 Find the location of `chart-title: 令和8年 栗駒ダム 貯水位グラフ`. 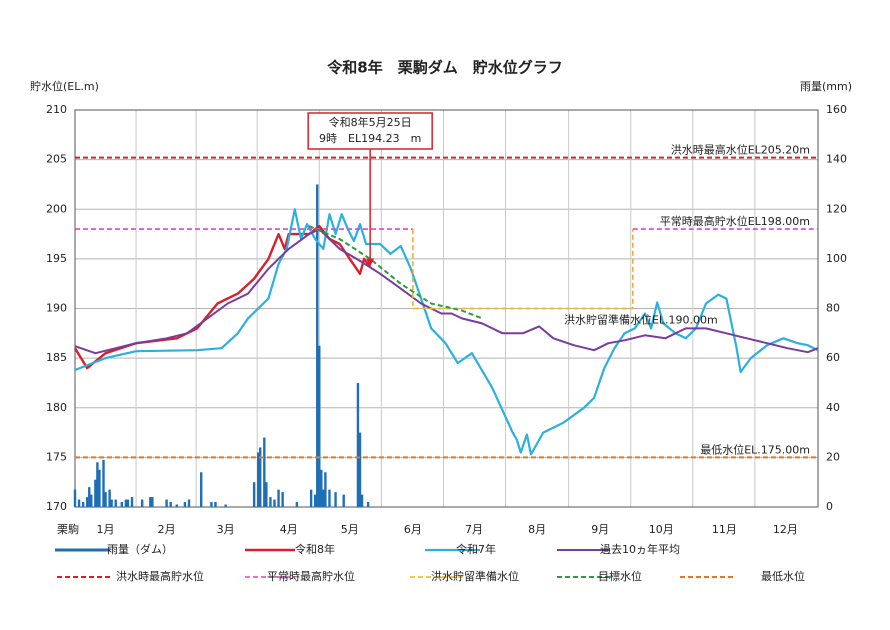

chart-title: 令和8年 栗駒ダム 貯水位グラフ is located at coordinates (444, 68).